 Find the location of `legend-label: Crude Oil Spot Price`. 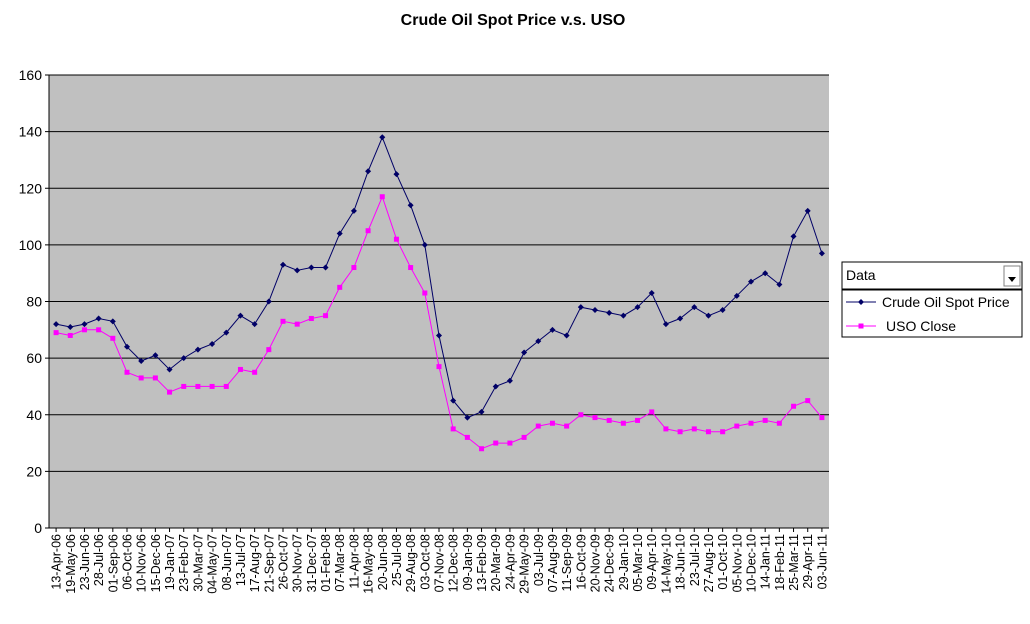

legend-label: Crude Oil Spot Price is located at coordinates (946, 302).